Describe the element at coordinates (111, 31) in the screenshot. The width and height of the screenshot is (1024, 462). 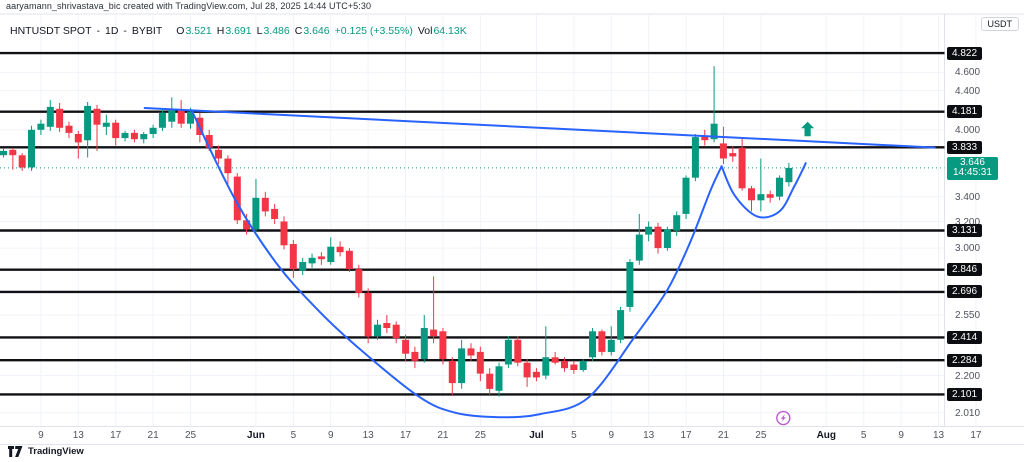
I see `interval-label: 1D` at that location.